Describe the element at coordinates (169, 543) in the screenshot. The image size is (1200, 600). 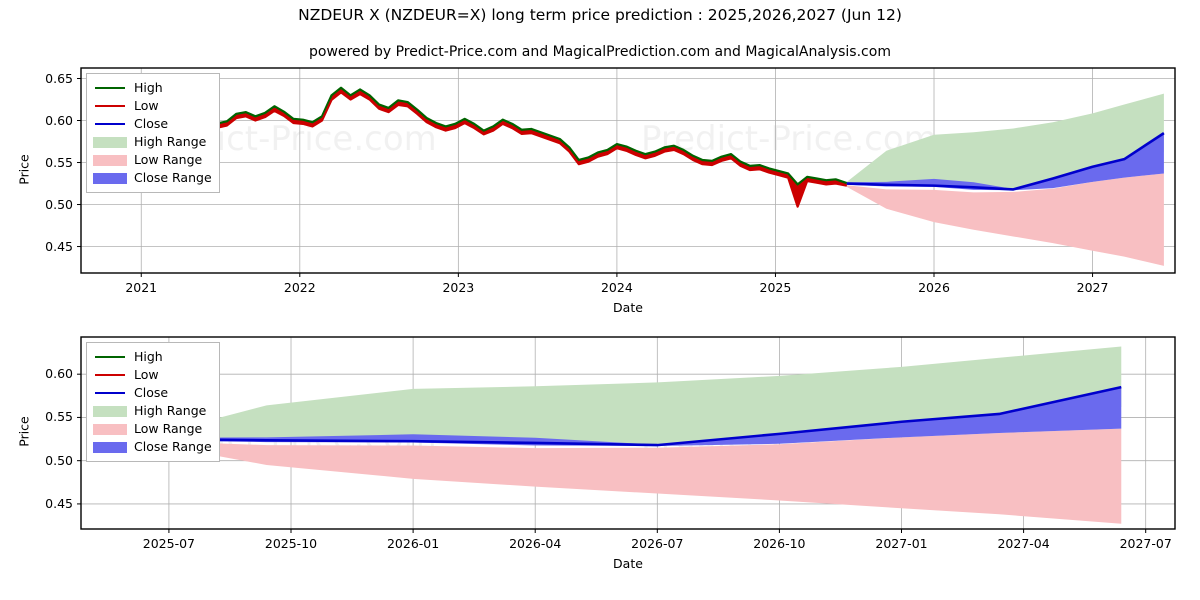
I see `x-axis-tick-label: 2025-07` at that location.